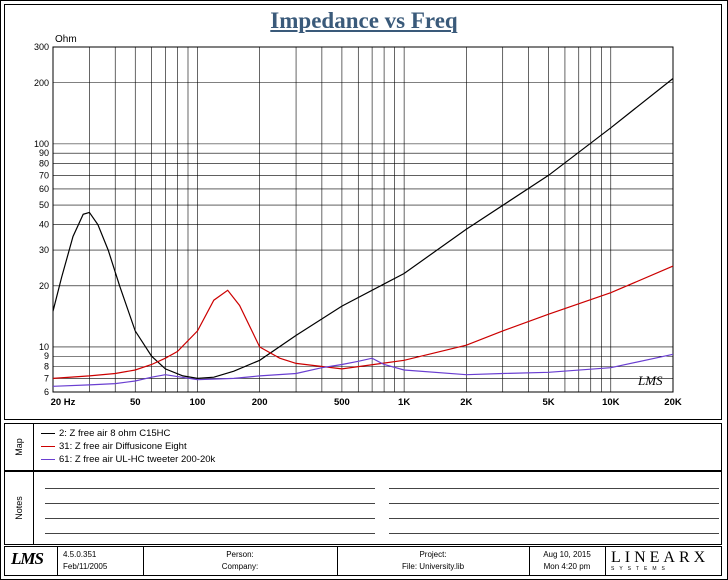  I want to click on y-tick-label: 90, so click(44, 153).